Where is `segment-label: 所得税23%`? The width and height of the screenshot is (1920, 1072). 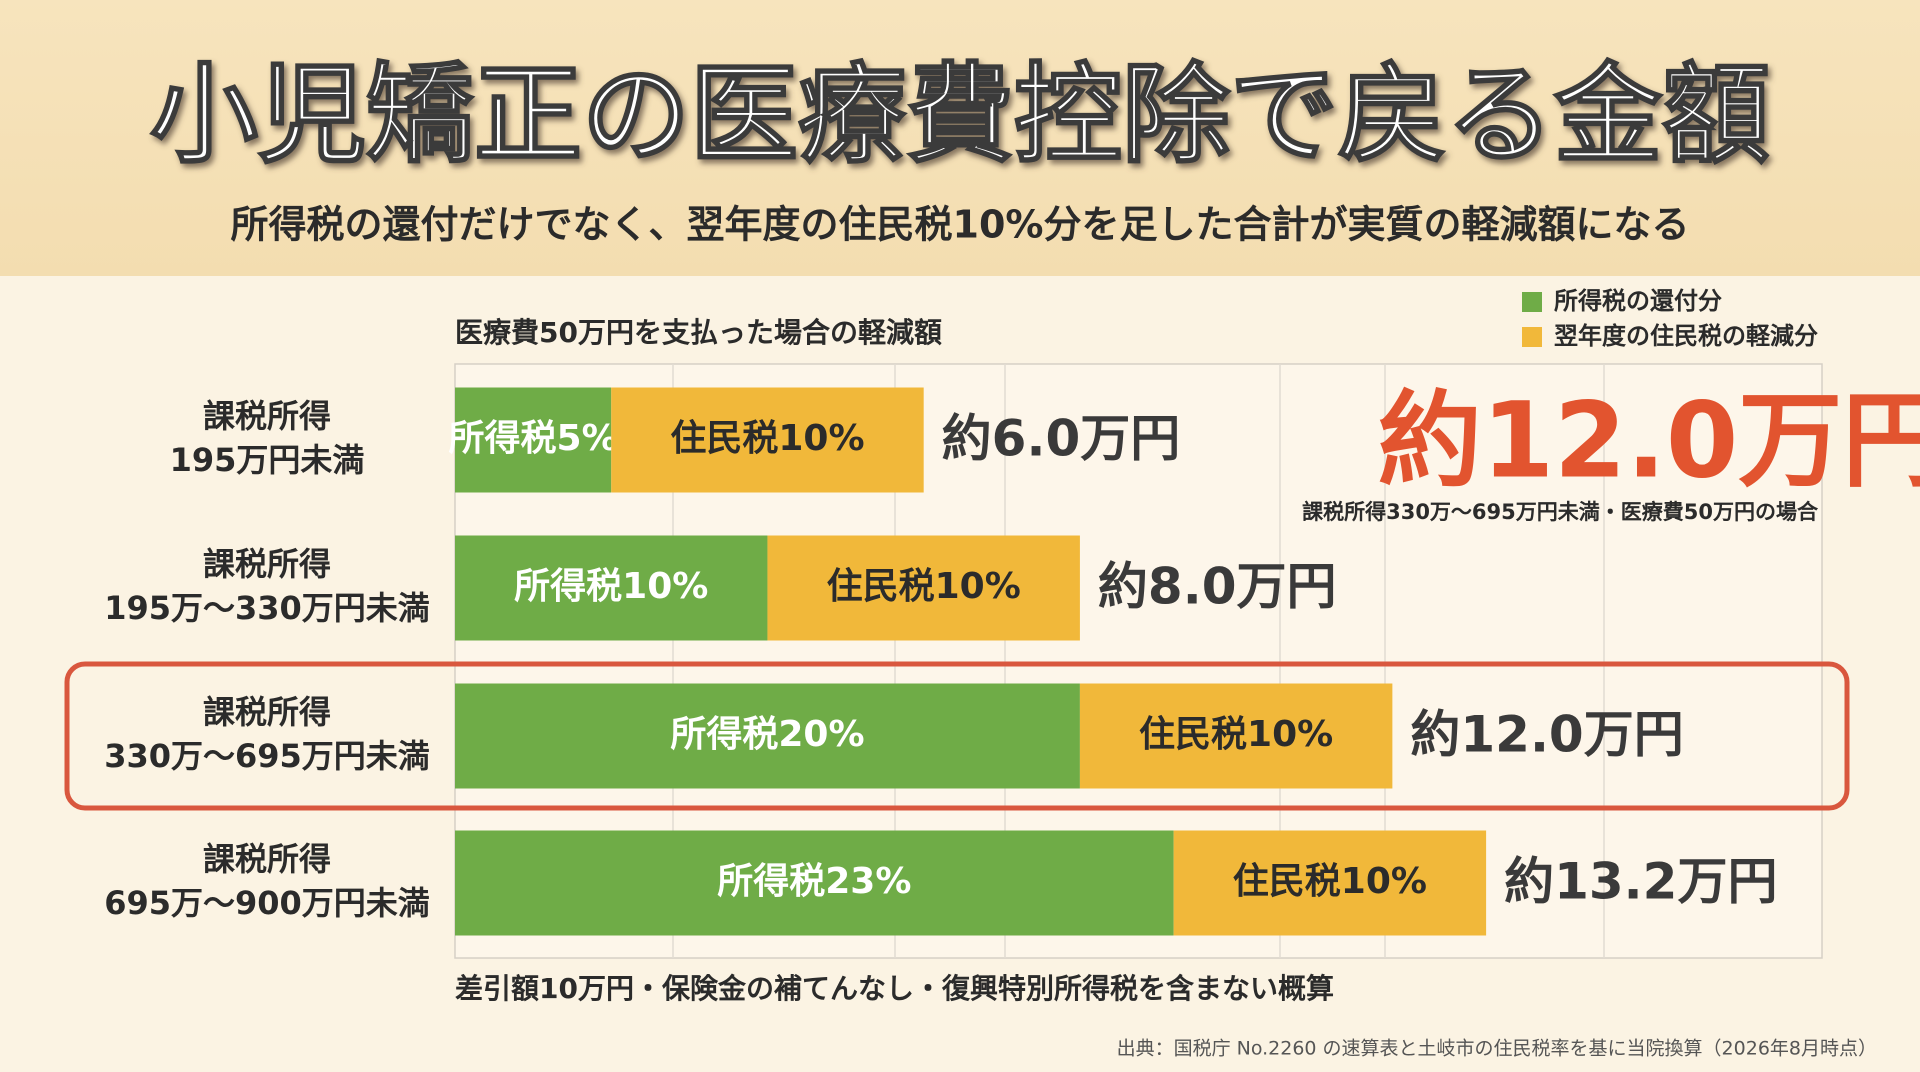 segment-label: 所得税23% is located at coordinates (814, 881).